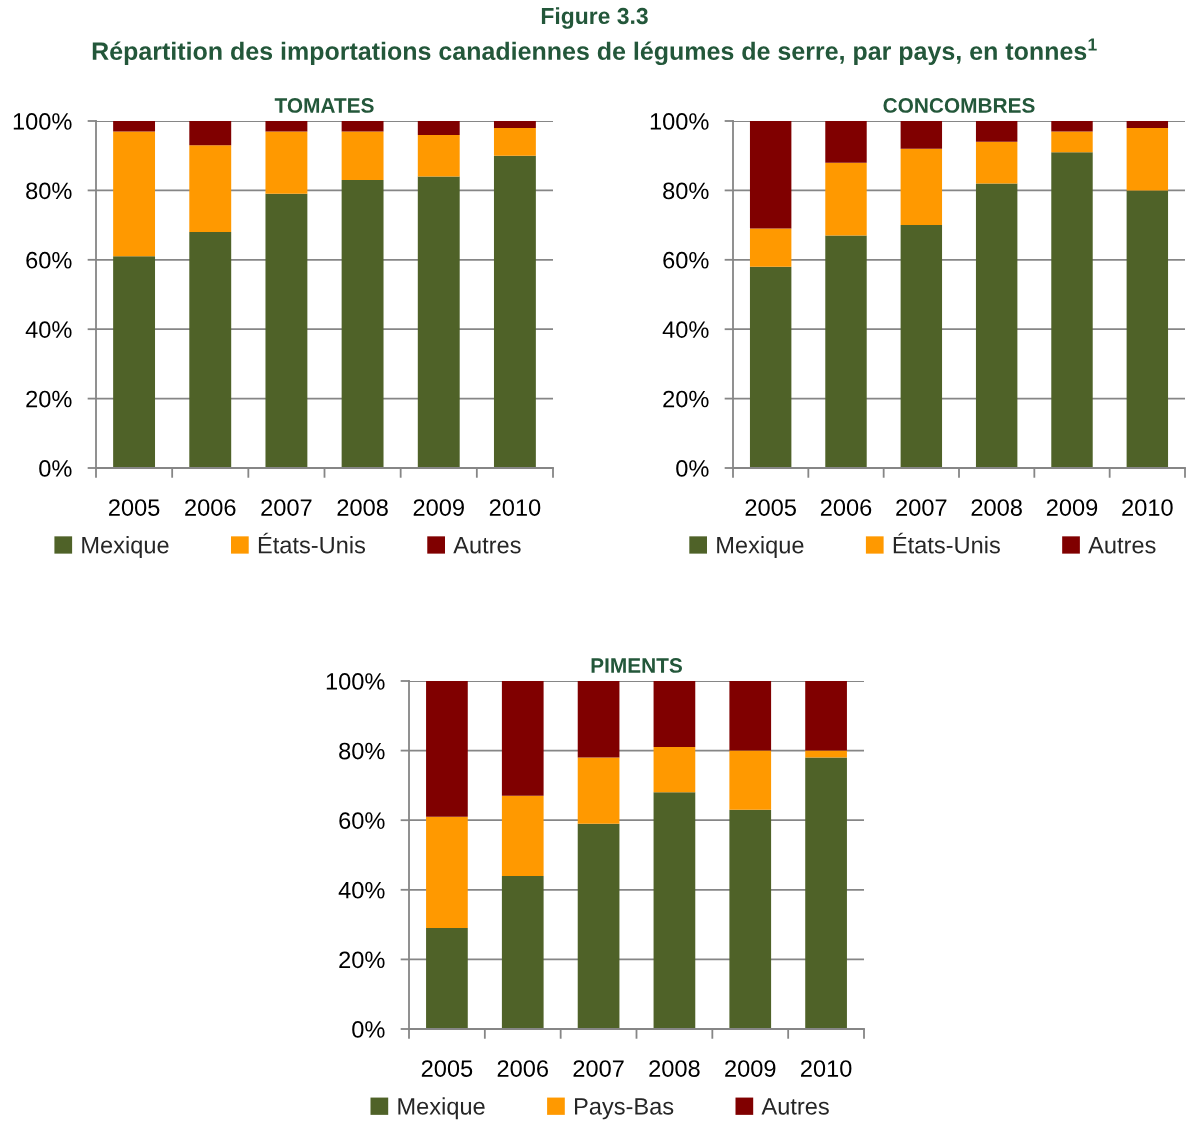  I want to click on chart-title: TOMATES, so click(324, 105).